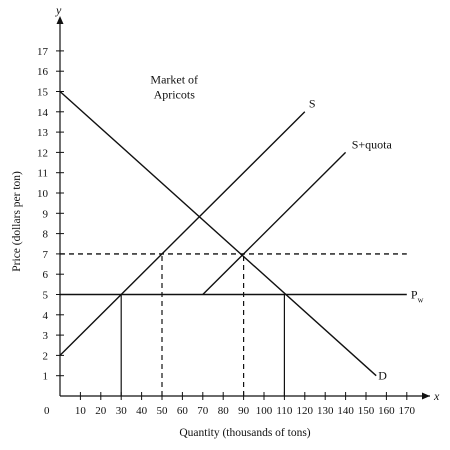 Image resolution: width=450 pixels, height=450 pixels. What do you see at coordinates (122, 411) in the screenshot?
I see `x-tick-label: 30` at bounding box center [122, 411].